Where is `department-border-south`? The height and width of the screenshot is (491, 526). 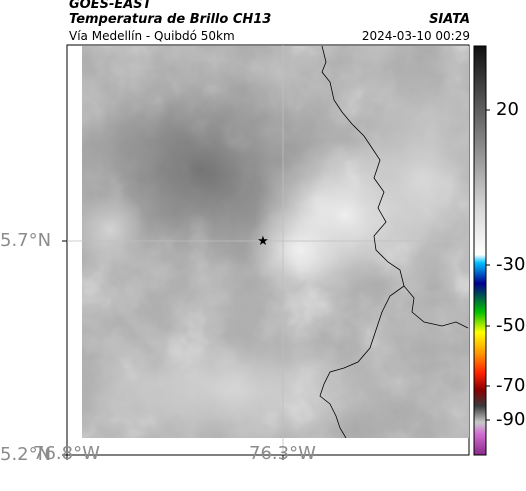
department-border-south is located at coordinates (362, 361).